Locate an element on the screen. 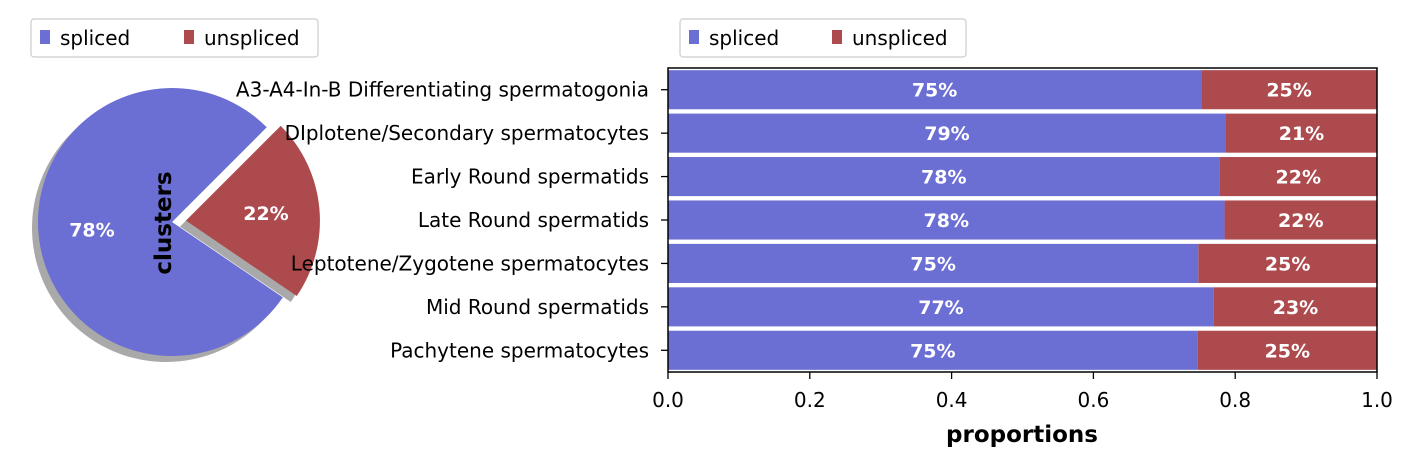 The width and height of the screenshot is (1415, 469). x-tick-label: 0.2 is located at coordinates (810, 400).